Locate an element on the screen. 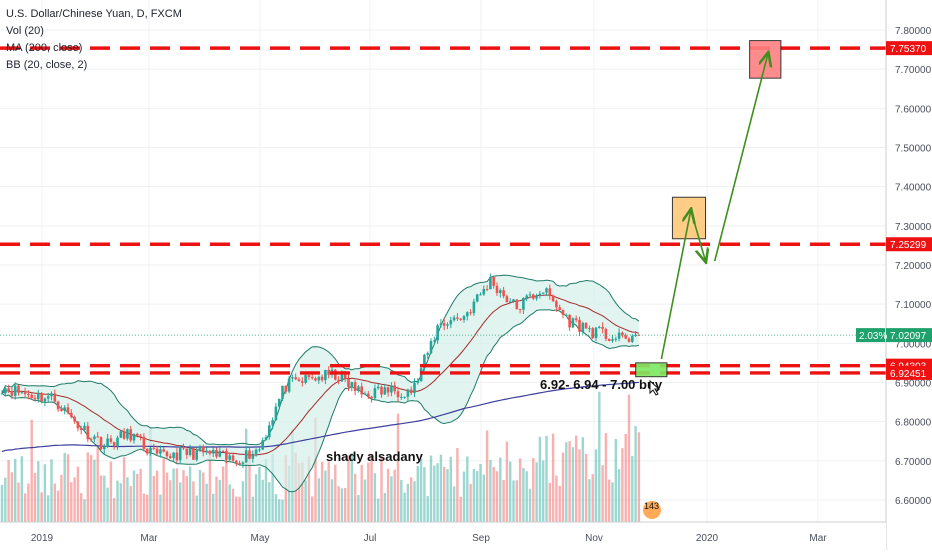 The width and height of the screenshot is (932, 555). change-badge-label: 2.03% is located at coordinates (873, 336).